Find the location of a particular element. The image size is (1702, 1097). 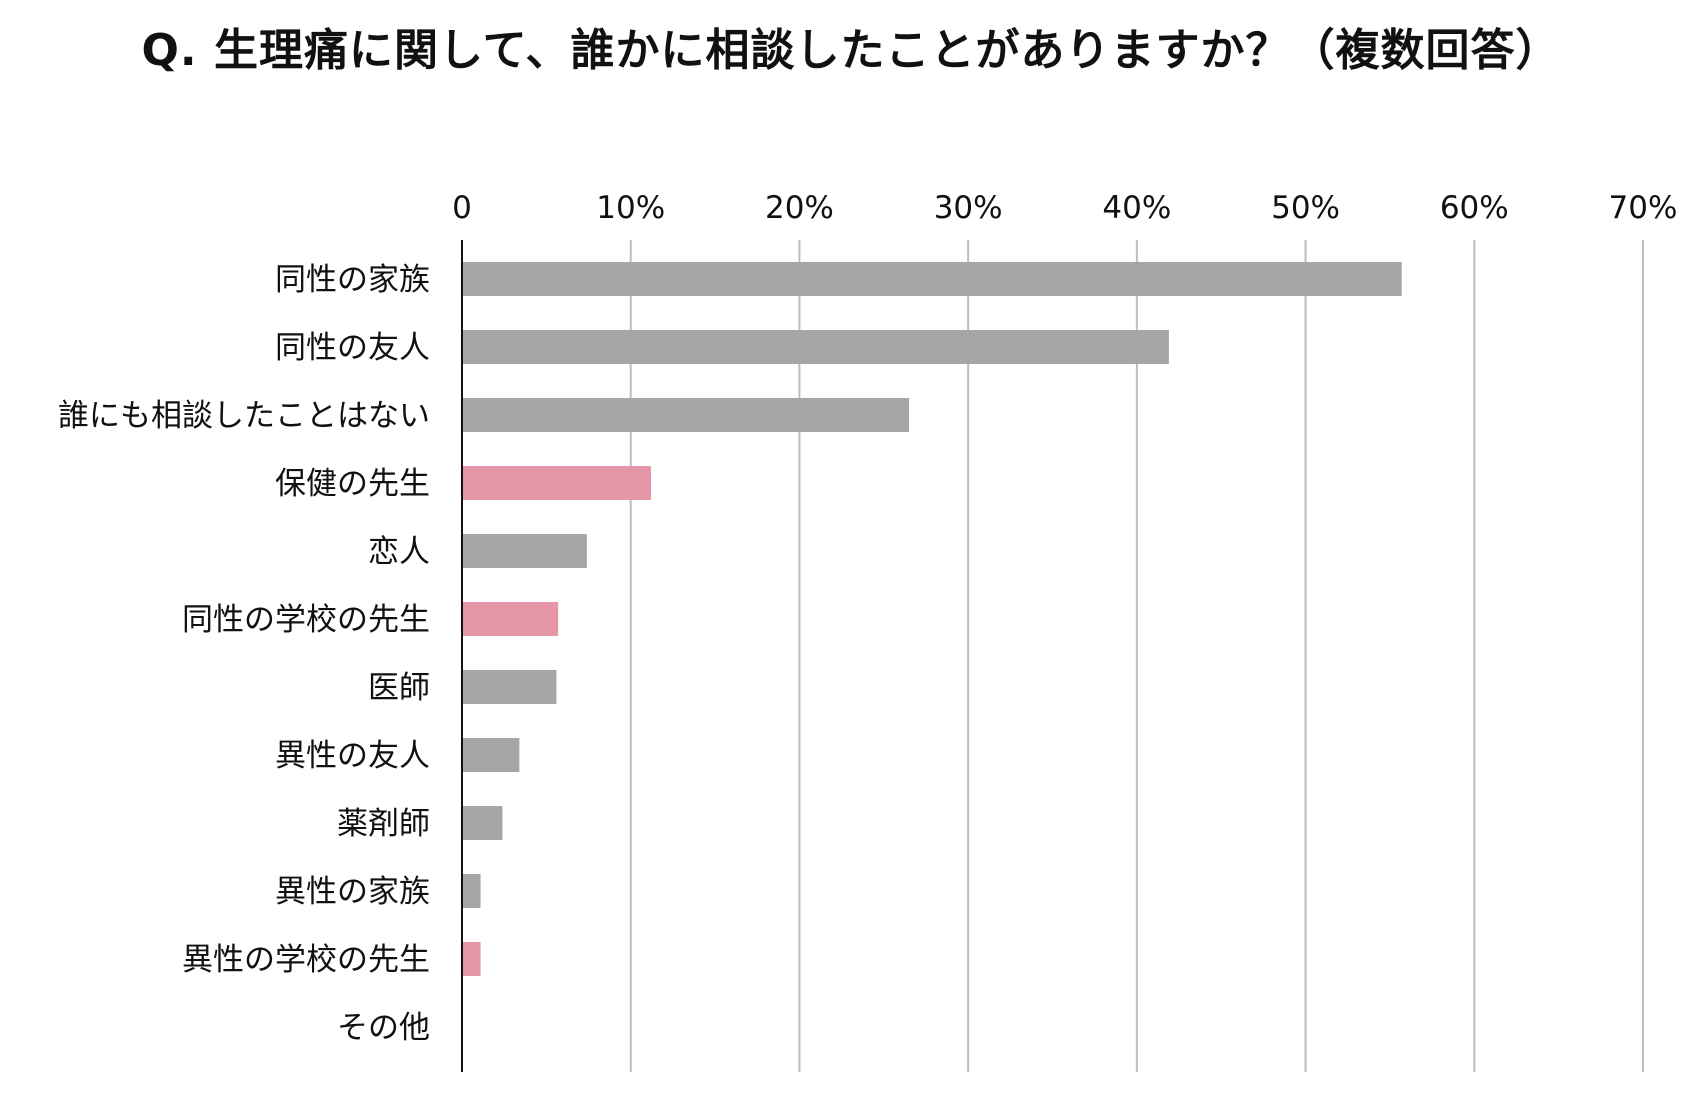

category-label: 異性の学校の先生 is located at coordinates (306, 960).